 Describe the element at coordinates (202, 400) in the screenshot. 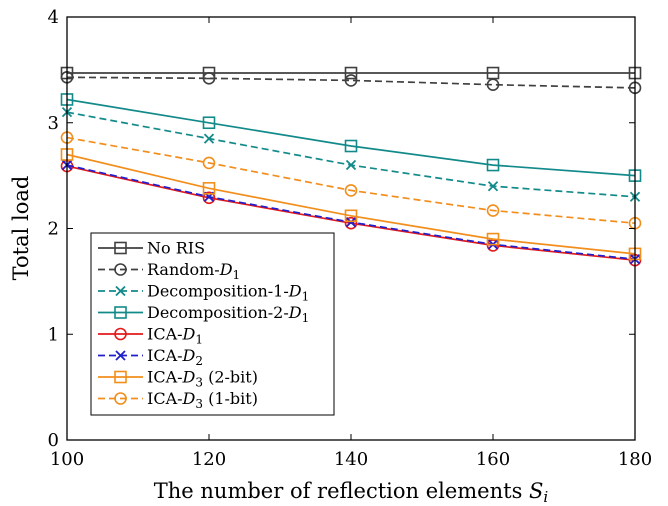

I see `legend-label: ICA-D3 (1-bit)` at that location.